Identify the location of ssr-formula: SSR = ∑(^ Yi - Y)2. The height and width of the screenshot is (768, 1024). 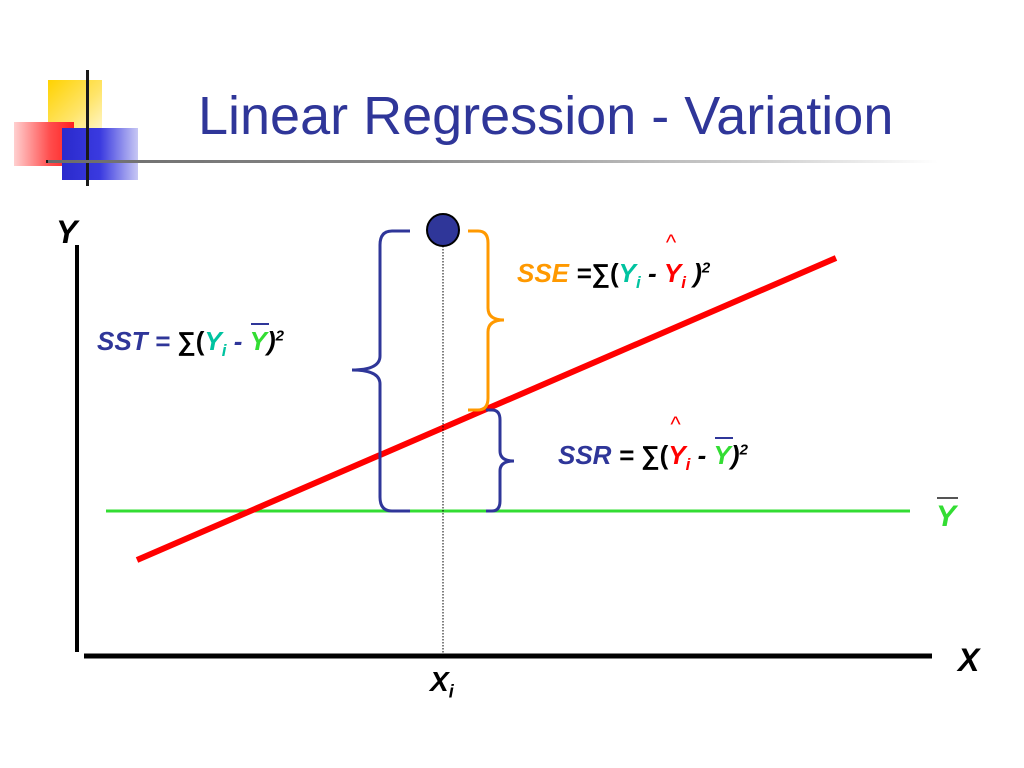
(653, 443).